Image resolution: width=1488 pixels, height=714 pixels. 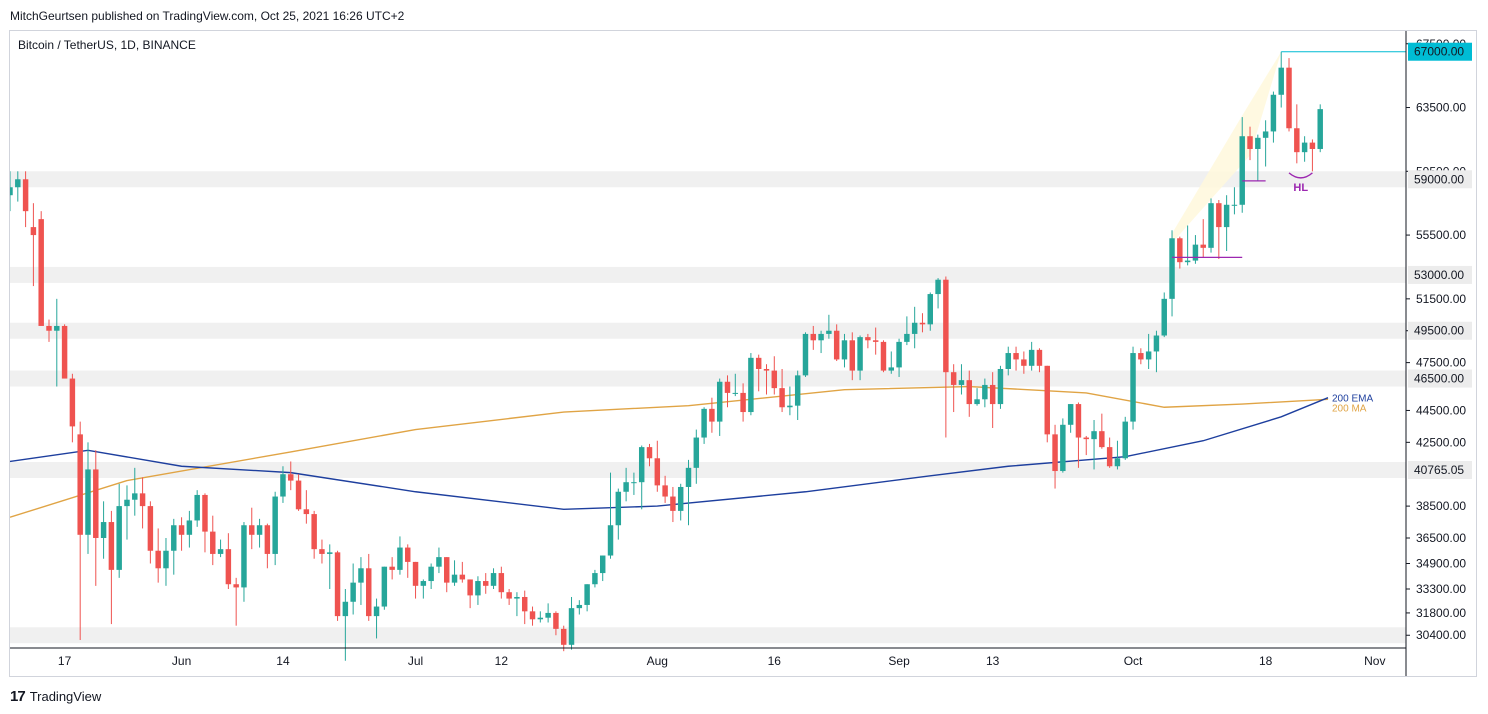 I want to click on symbol-title: Bitcoin / TetherUS, 1D, BINANCE, so click(x=107, y=45).